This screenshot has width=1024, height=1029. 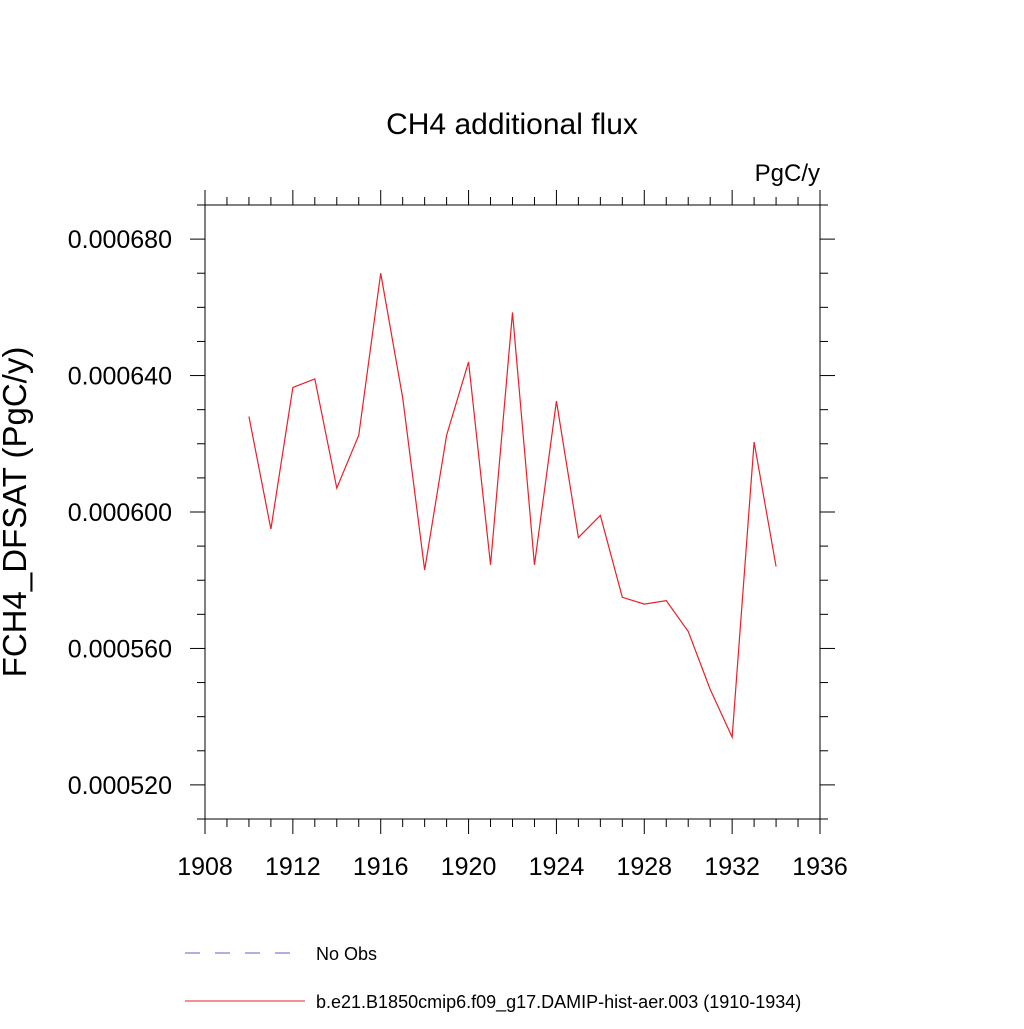 What do you see at coordinates (120, 240) in the screenshot?
I see `y-tick-label: 0.000680` at bounding box center [120, 240].